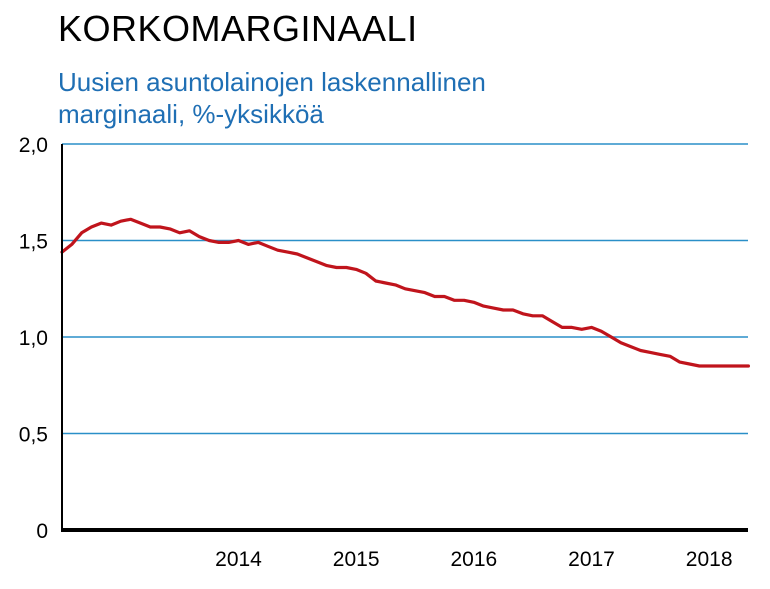 This screenshot has width=770, height=589. I want to click on x-axis-tick-labels: 2014 2015 2016 2017 2018, so click(473, 559).